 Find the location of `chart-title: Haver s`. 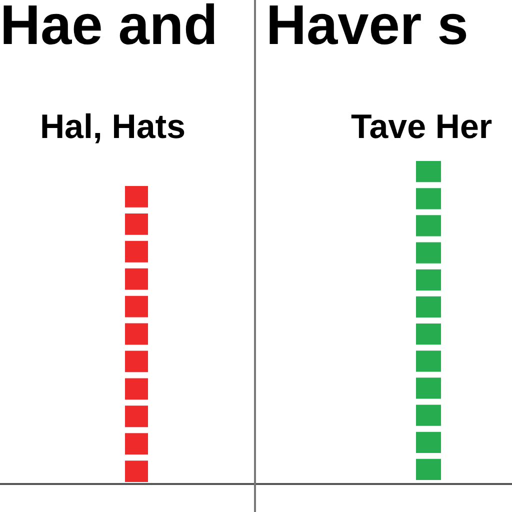

chart-title: Haver s is located at coordinates (367, 28).